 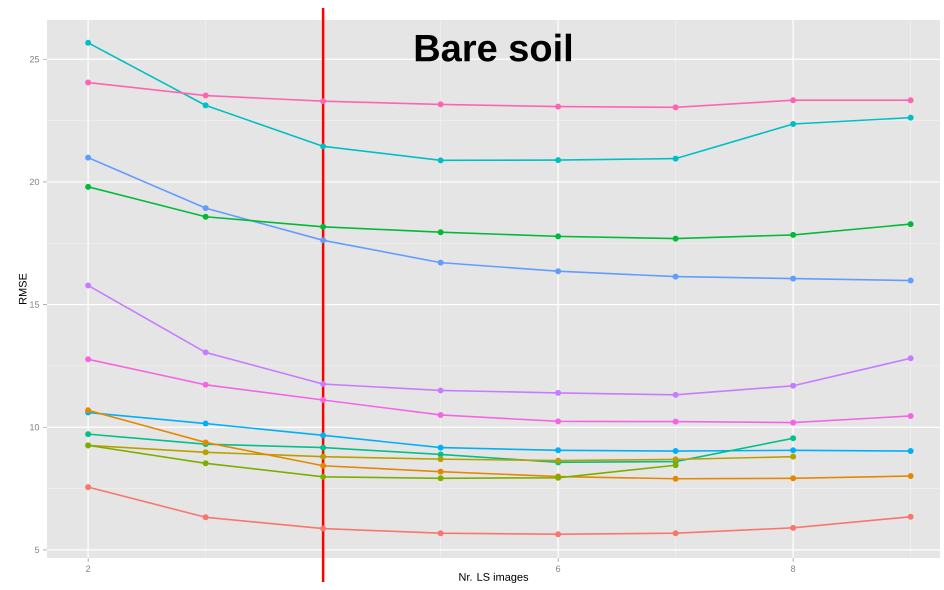 What do you see at coordinates (793, 569) in the screenshot?
I see `x-tick-label: 8` at bounding box center [793, 569].